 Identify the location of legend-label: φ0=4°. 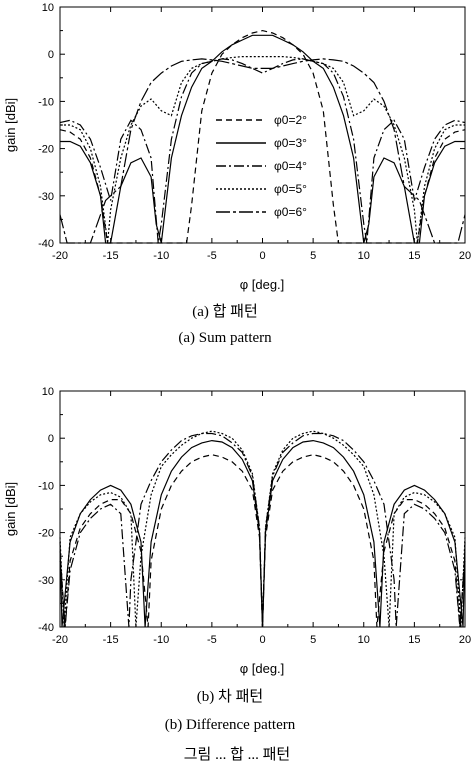
(290, 166).